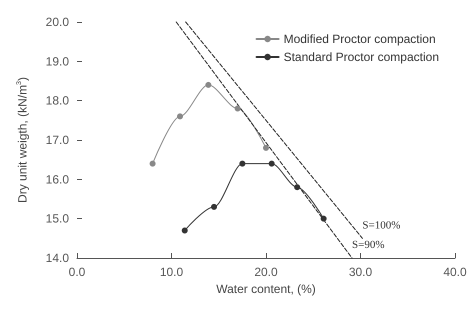 The width and height of the screenshot is (474, 319). What do you see at coordinates (58, 140) in the screenshot?
I see `y-tick-label: 17.0` at bounding box center [58, 140].